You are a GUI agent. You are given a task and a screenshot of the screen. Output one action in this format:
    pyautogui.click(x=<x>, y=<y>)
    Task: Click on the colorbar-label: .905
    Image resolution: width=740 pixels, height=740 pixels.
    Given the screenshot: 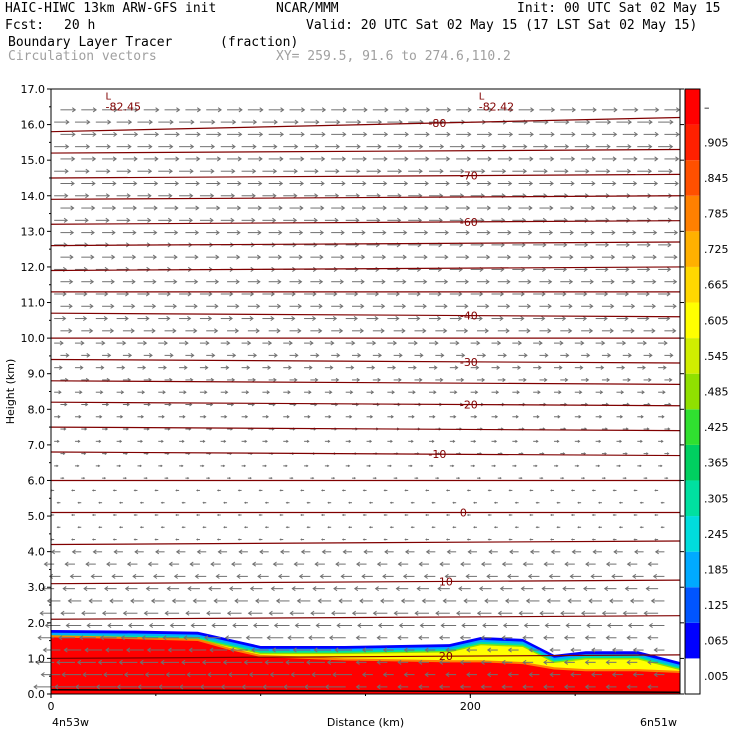 What is the action you would take?
    pyautogui.click(x=716, y=142)
    